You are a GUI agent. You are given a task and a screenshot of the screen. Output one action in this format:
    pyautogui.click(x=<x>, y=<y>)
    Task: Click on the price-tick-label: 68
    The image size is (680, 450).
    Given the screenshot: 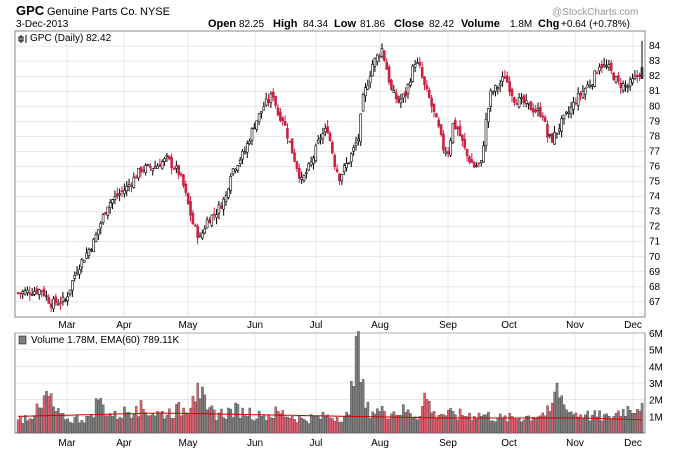 What is the action you would take?
    pyautogui.click(x=655, y=287)
    